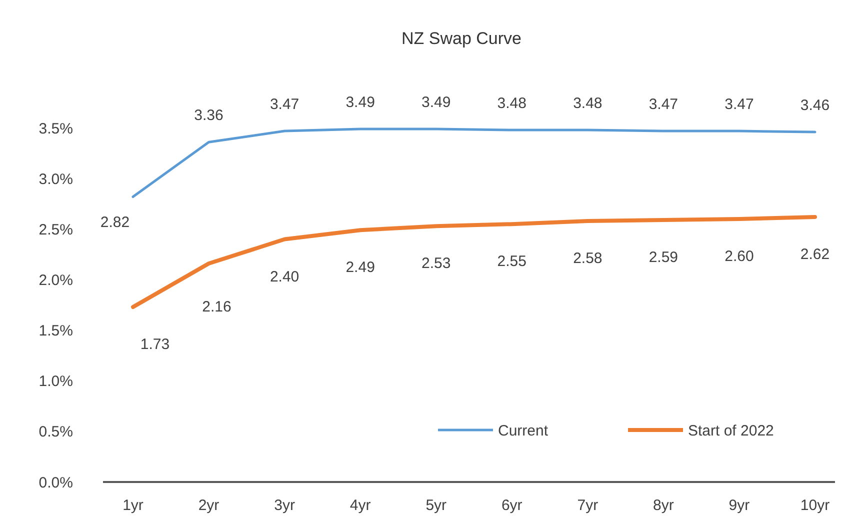 This screenshot has width=867, height=524. Describe the element at coordinates (360, 267) in the screenshot. I see `data-label: 2.49` at that location.